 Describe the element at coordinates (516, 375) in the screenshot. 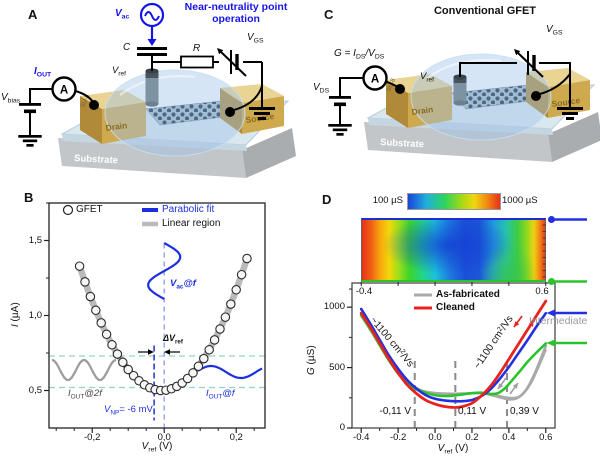

I see `curve-as-fabricated-return` at that location.